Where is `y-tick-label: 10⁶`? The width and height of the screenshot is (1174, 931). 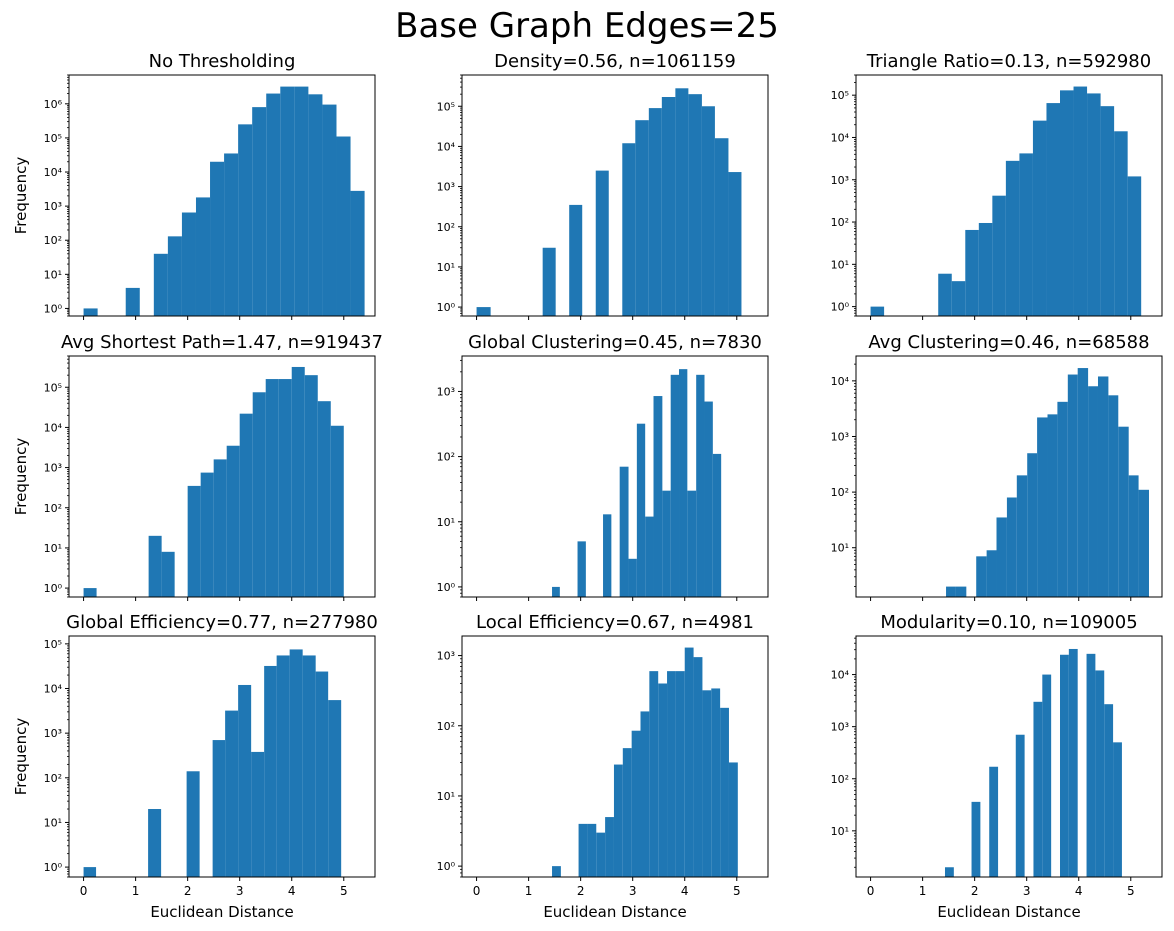 y-tick-label: 10⁶ is located at coordinates (53, 104).